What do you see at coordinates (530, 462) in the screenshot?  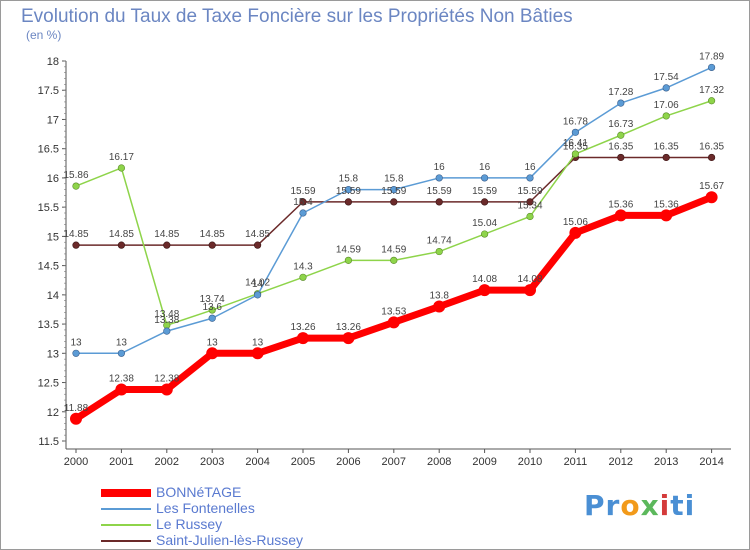 I see `x-tick-label: 2010` at bounding box center [530, 462].